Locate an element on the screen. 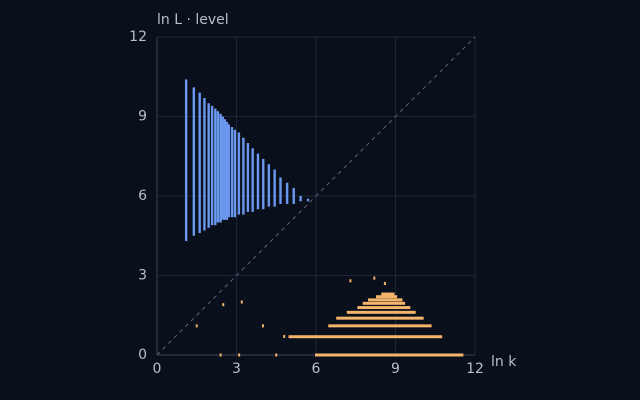 The image size is (640, 400). y-tick-label: 9 is located at coordinates (142, 117).